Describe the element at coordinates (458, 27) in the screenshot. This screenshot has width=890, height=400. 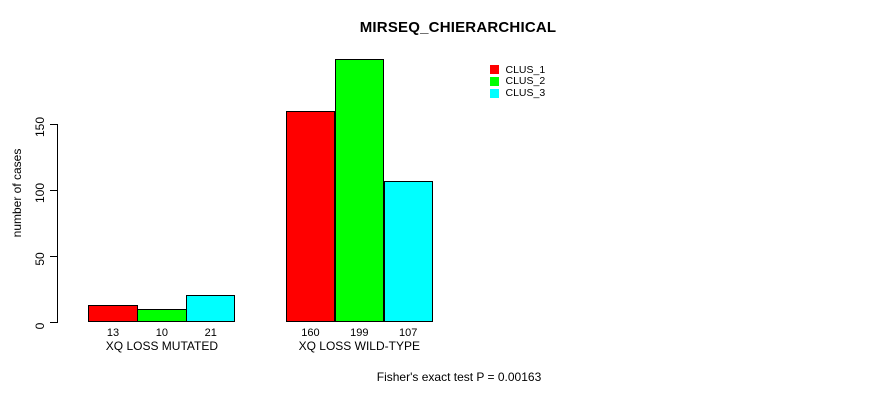
I see `chart-title: MIRSEQ_CHIERARCHICAL` at that location.